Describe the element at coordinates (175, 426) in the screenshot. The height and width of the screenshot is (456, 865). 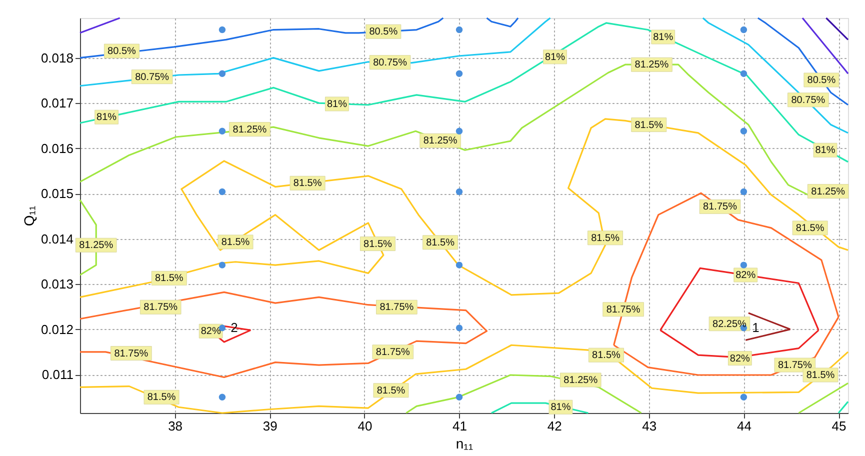
I see `x-tick-label: 38` at that location.